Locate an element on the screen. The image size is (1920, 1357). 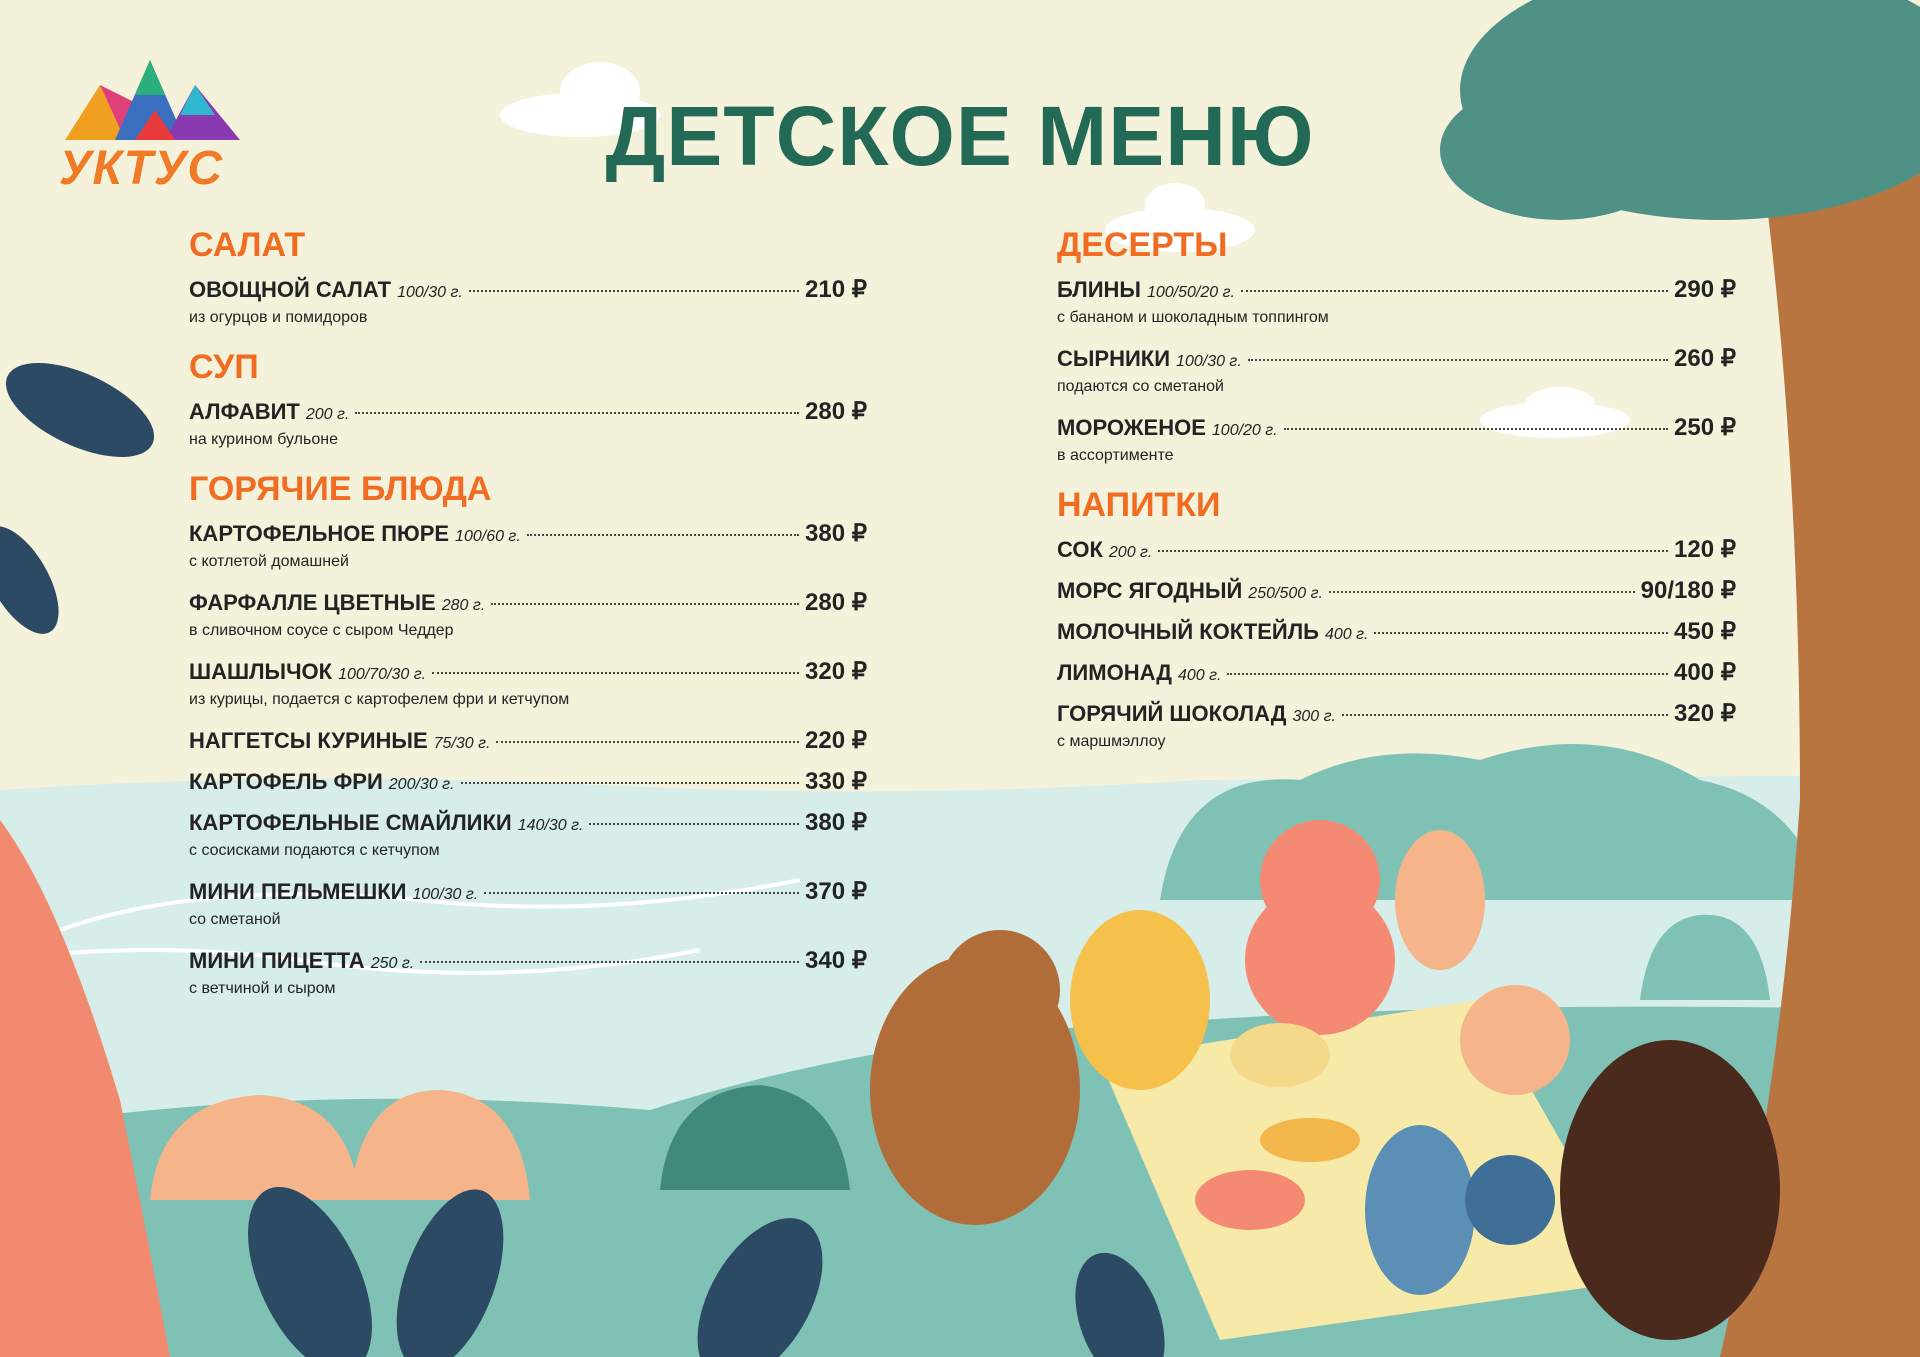
menu-item-row: ГОРЯЧИЙ ШОКОЛАД 300 г. 320 ₽ is located at coordinates (1396, 714).